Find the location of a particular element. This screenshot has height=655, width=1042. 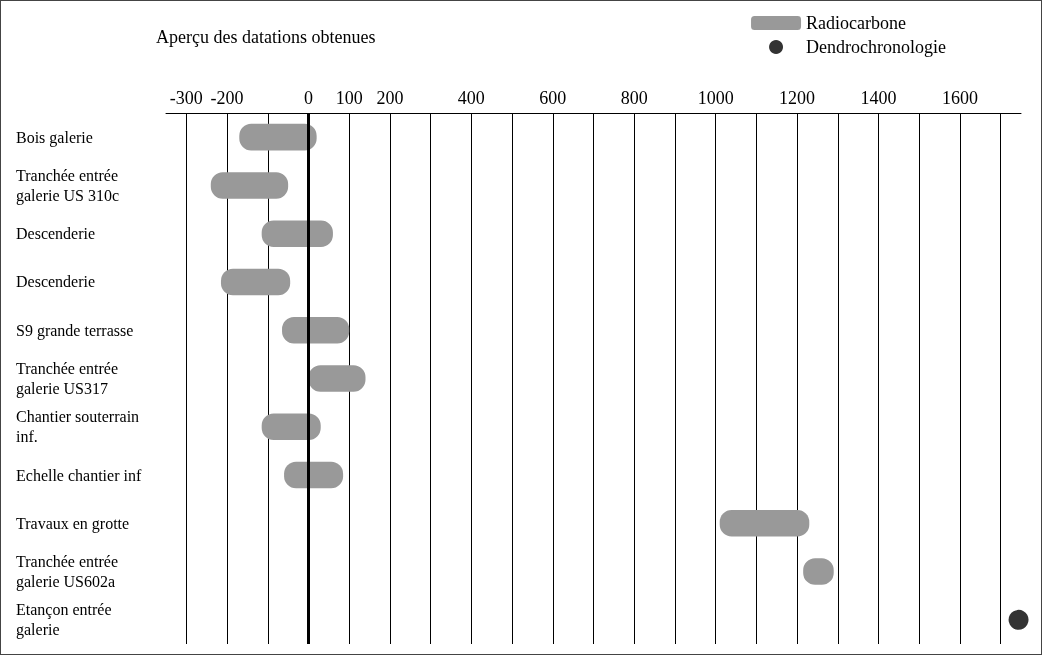

x-tick-label: 1200 is located at coordinates (797, 98).